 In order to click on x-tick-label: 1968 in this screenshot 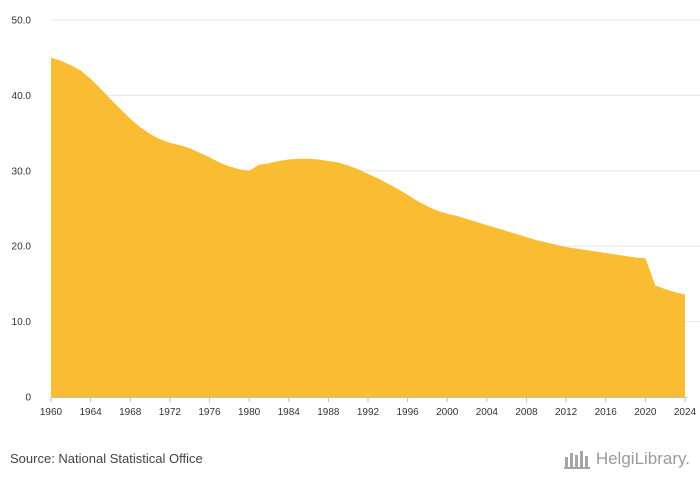, I will do `click(130, 412)`.